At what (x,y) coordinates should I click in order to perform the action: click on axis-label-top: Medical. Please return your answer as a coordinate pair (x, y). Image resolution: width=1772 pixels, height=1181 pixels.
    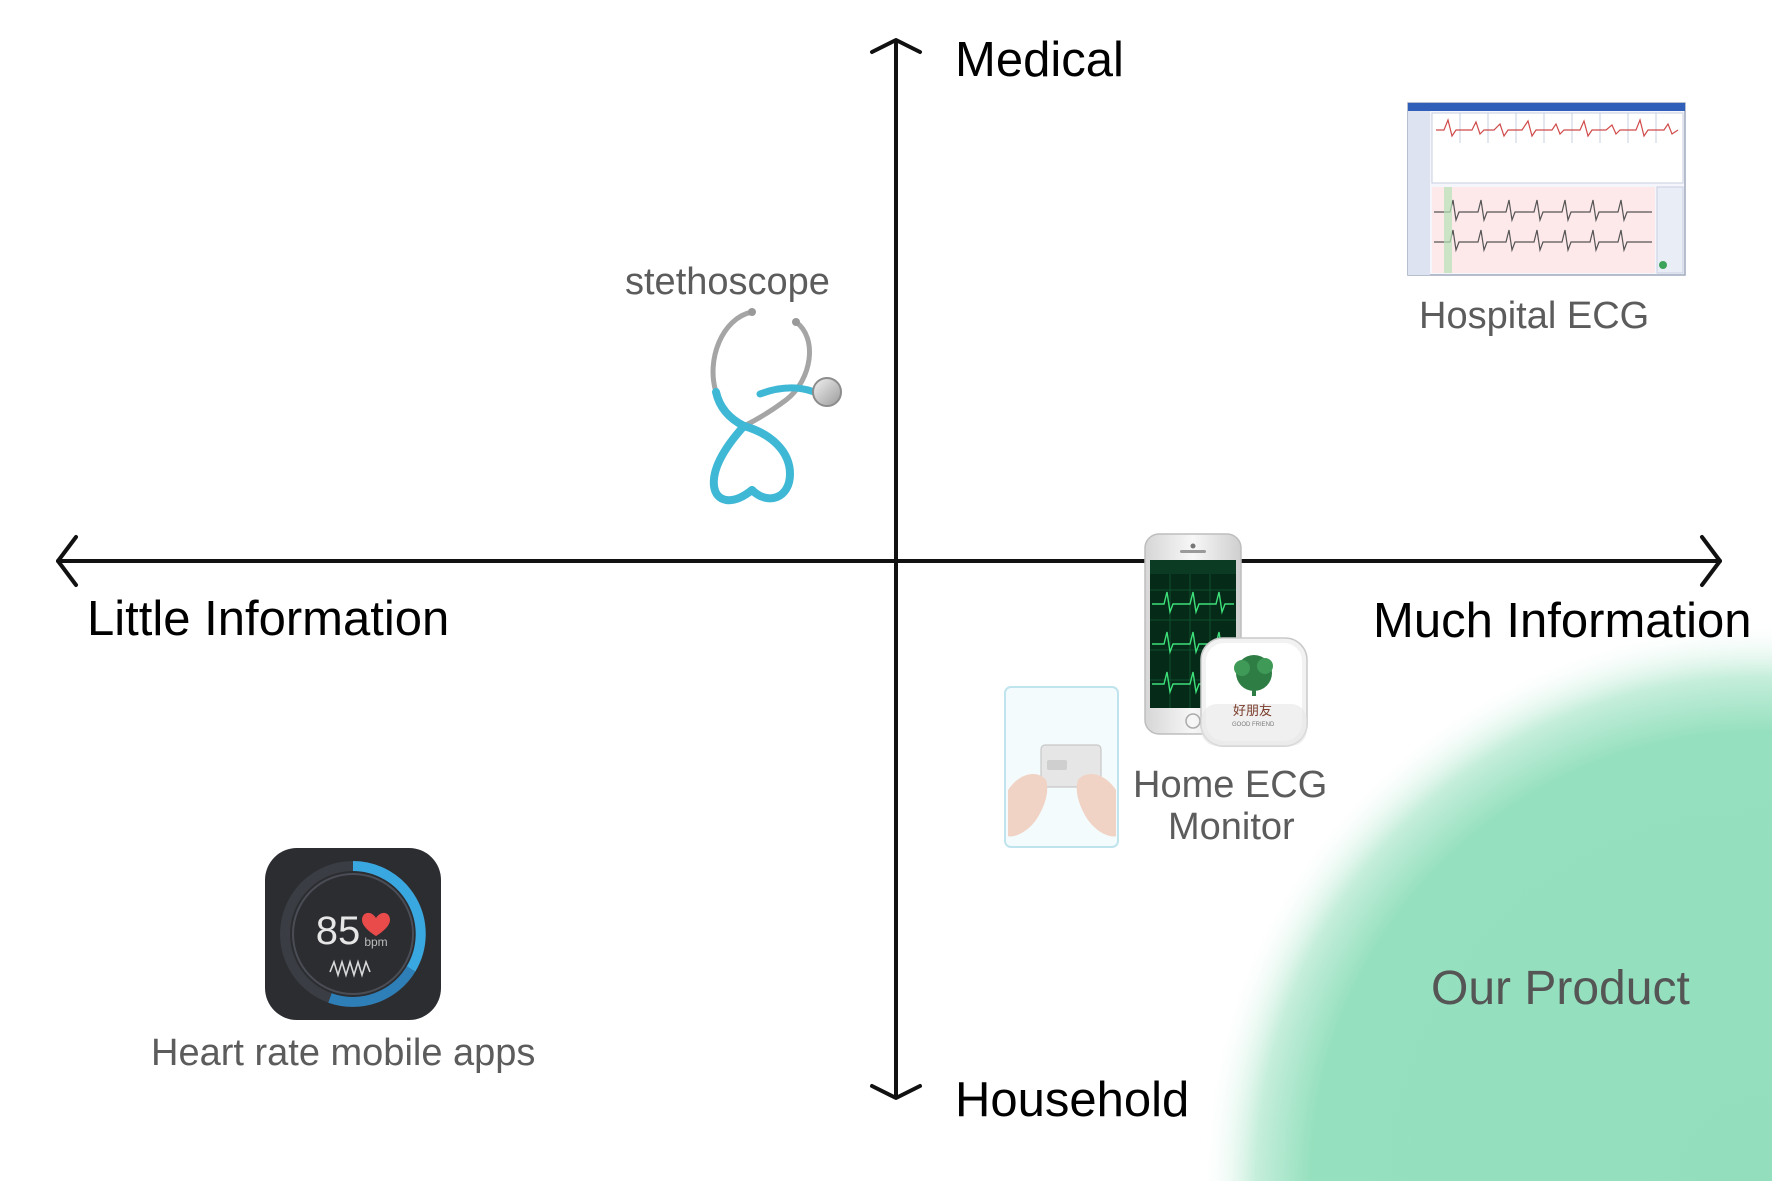
    Looking at the image, I should click on (1039, 60).